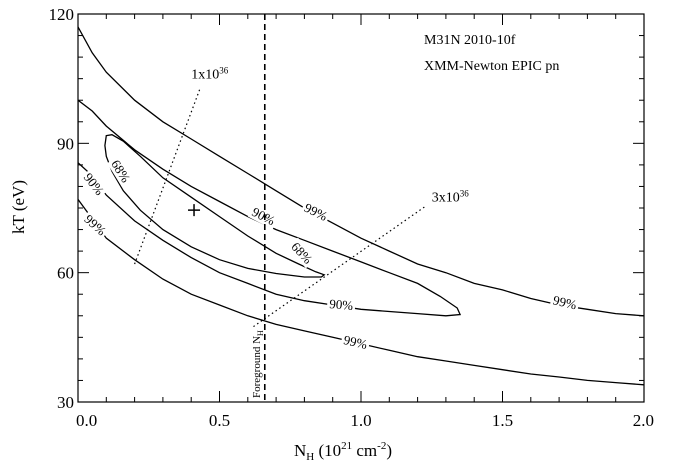  I want to click on contour-label: 68%, so click(301, 253).